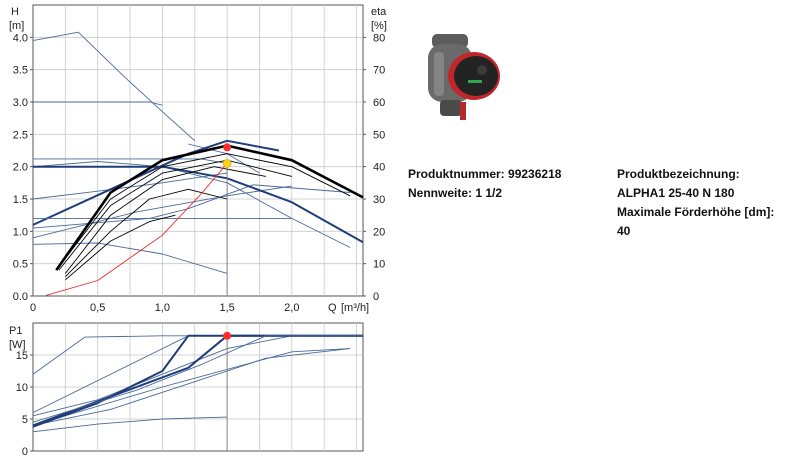 The height and width of the screenshot is (464, 800). What do you see at coordinates (20, 38) in the screenshot?
I see `y-tick-label: 4.0` at bounding box center [20, 38].